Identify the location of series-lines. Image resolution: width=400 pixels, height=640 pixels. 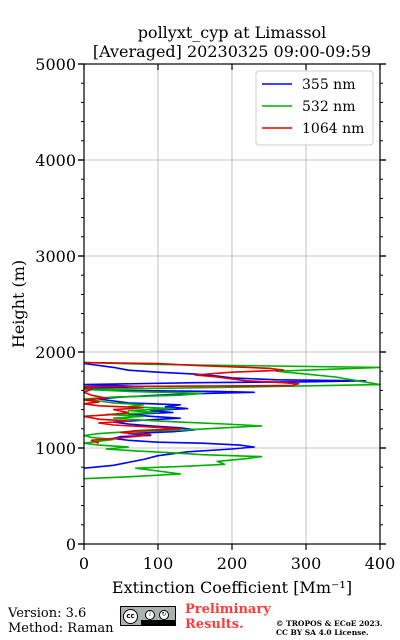
(232, 420).